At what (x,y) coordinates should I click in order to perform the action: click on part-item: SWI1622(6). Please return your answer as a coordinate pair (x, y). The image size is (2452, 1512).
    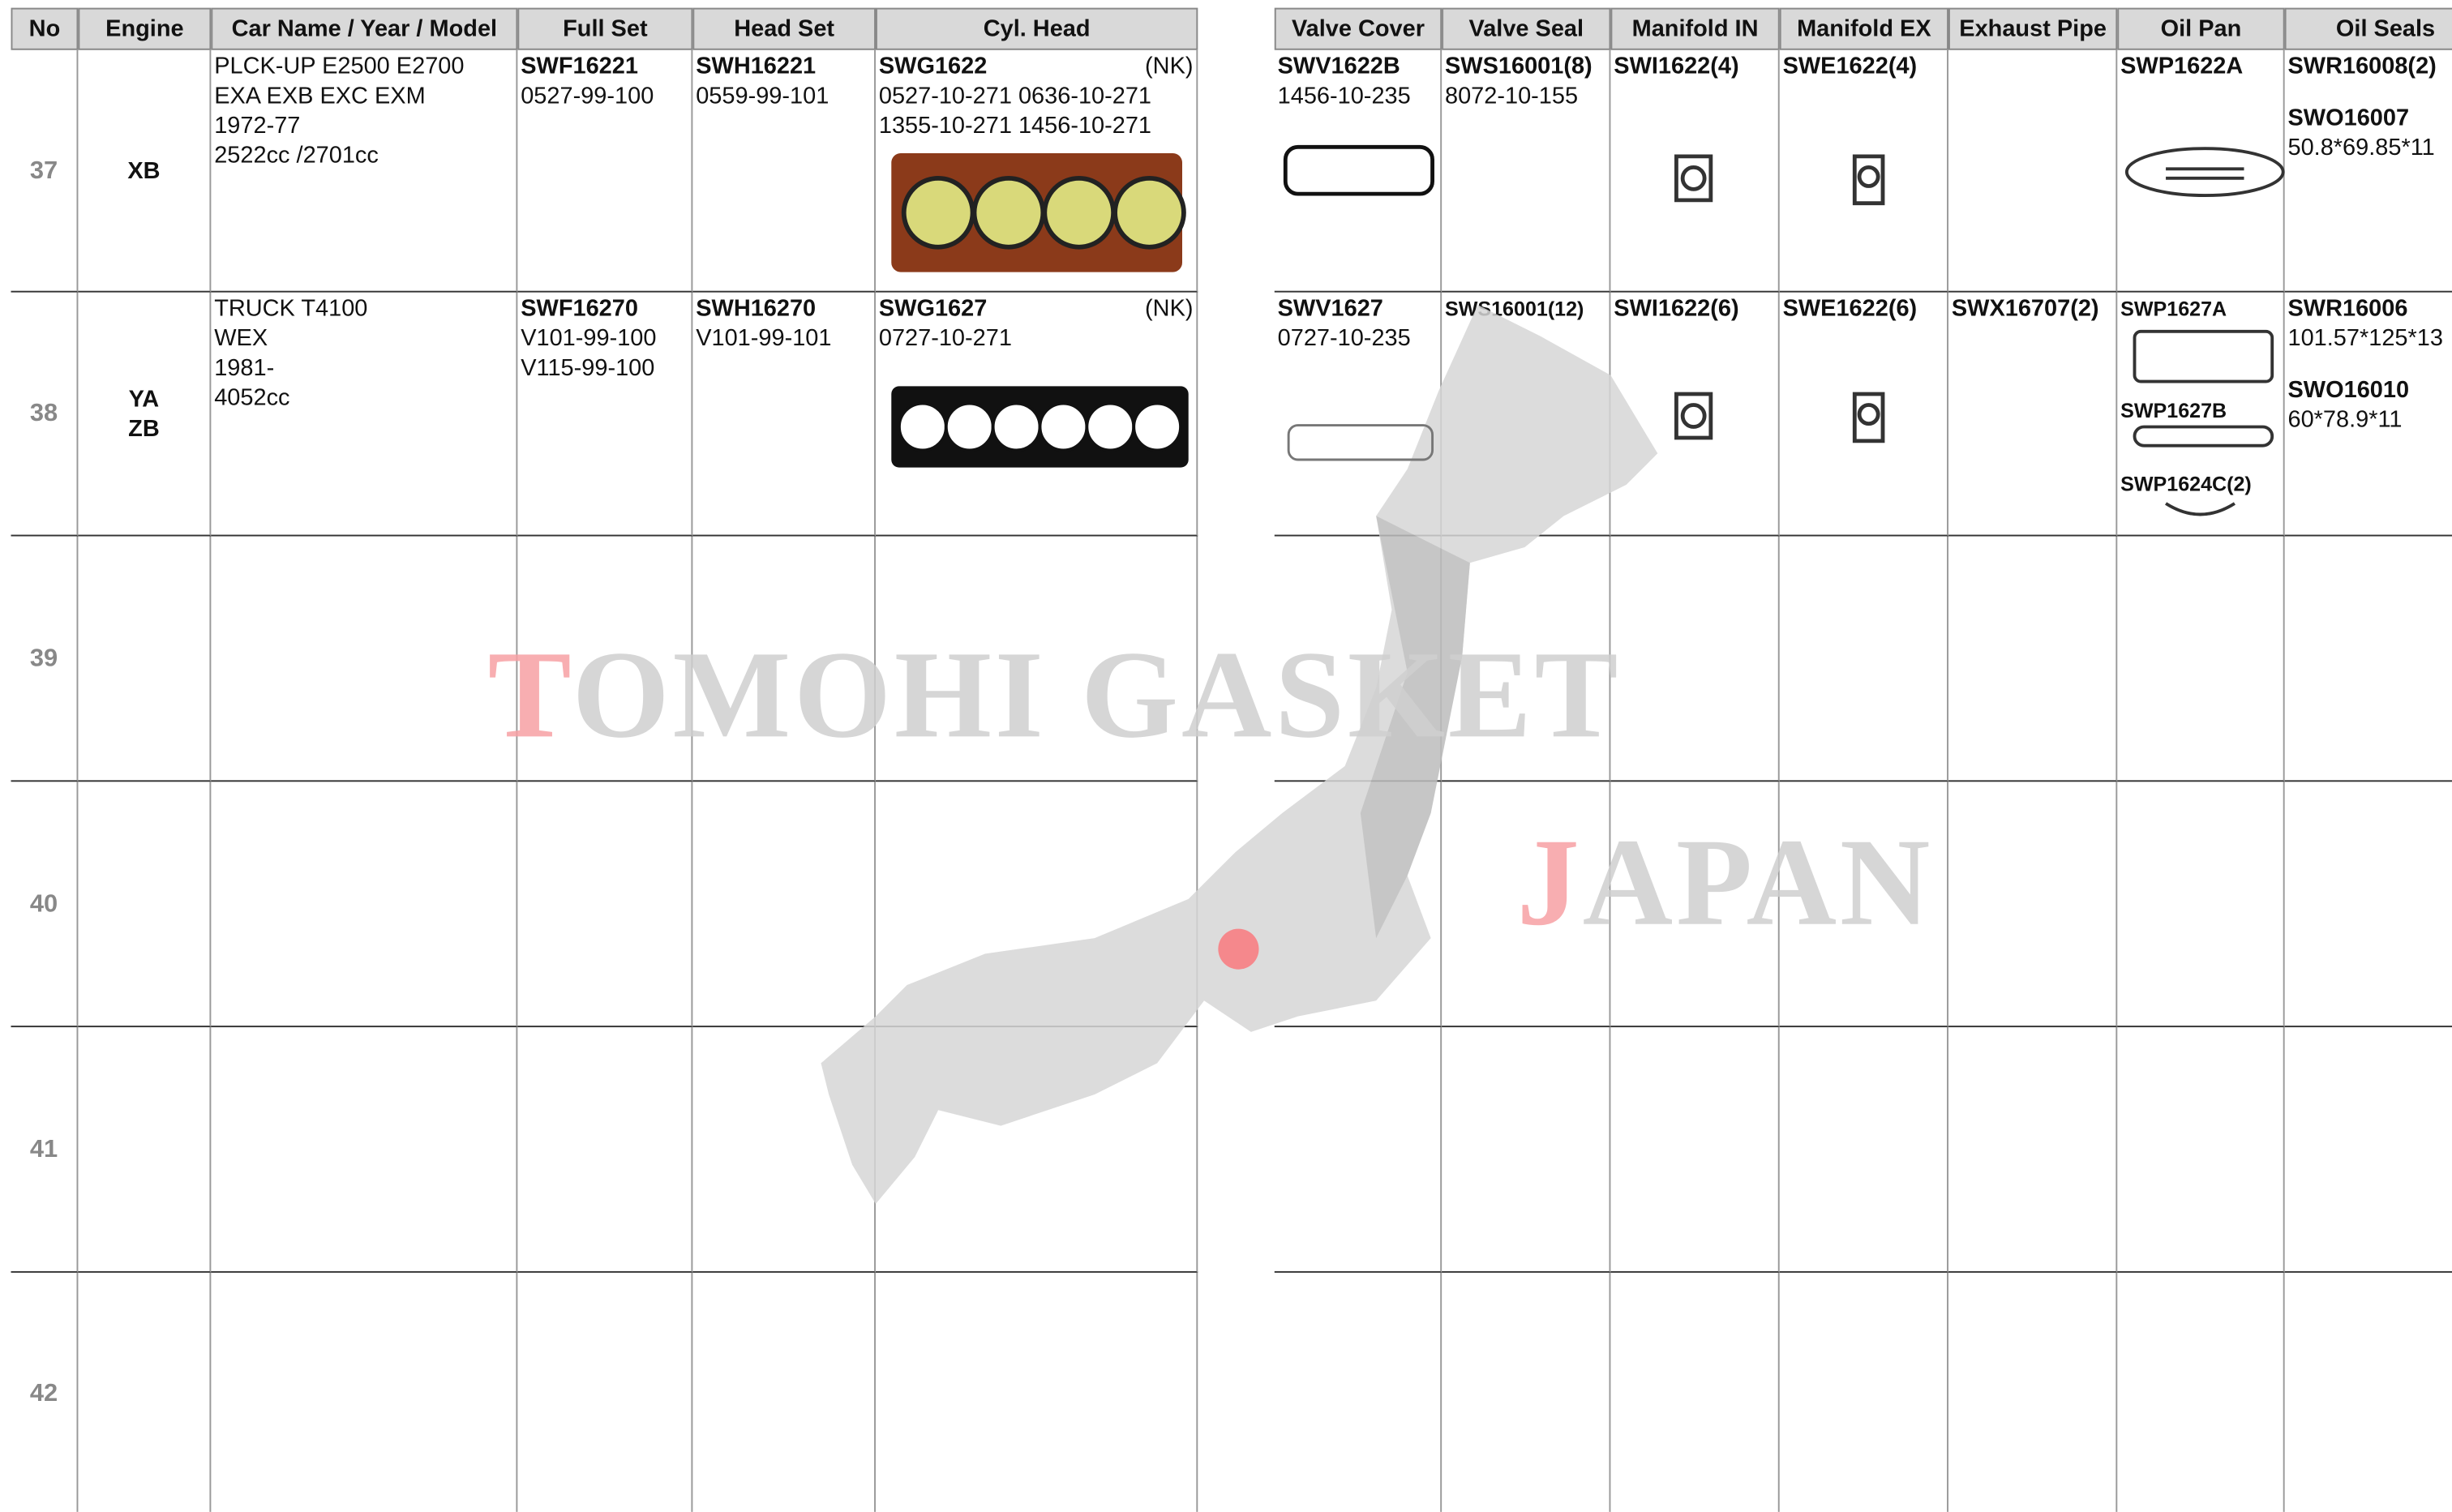
    Looking at the image, I should click on (1694, 309).